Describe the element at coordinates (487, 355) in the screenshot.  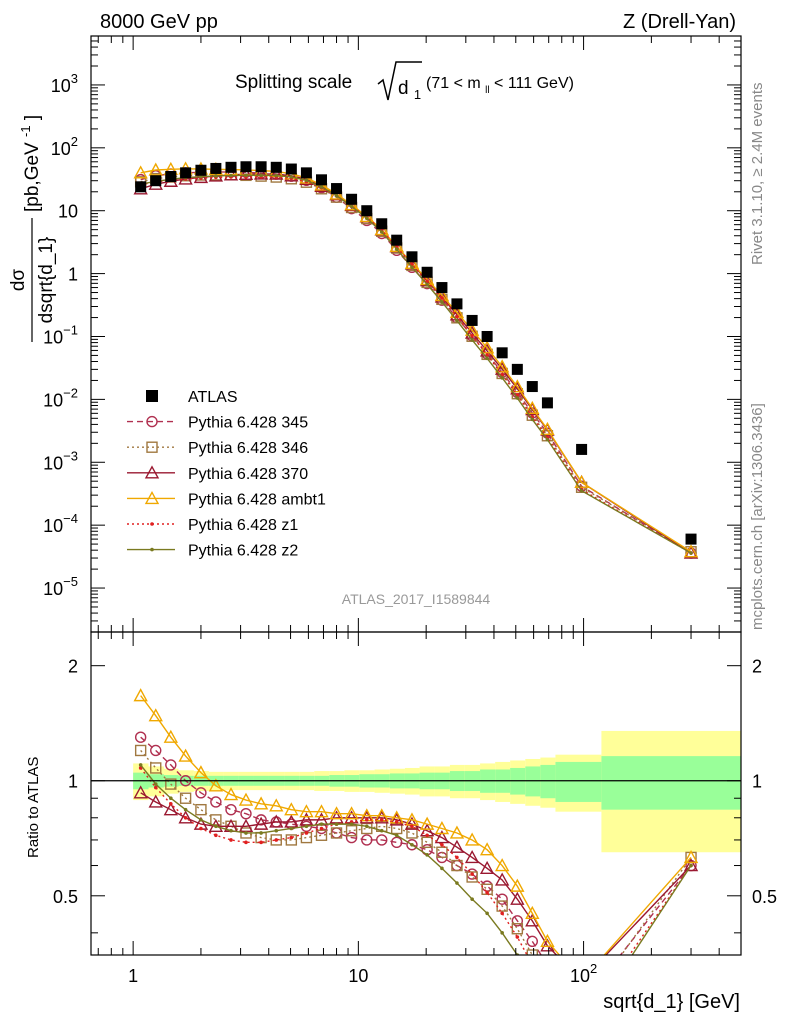
I see `data-point-pythia-6-428-z1` at that location.